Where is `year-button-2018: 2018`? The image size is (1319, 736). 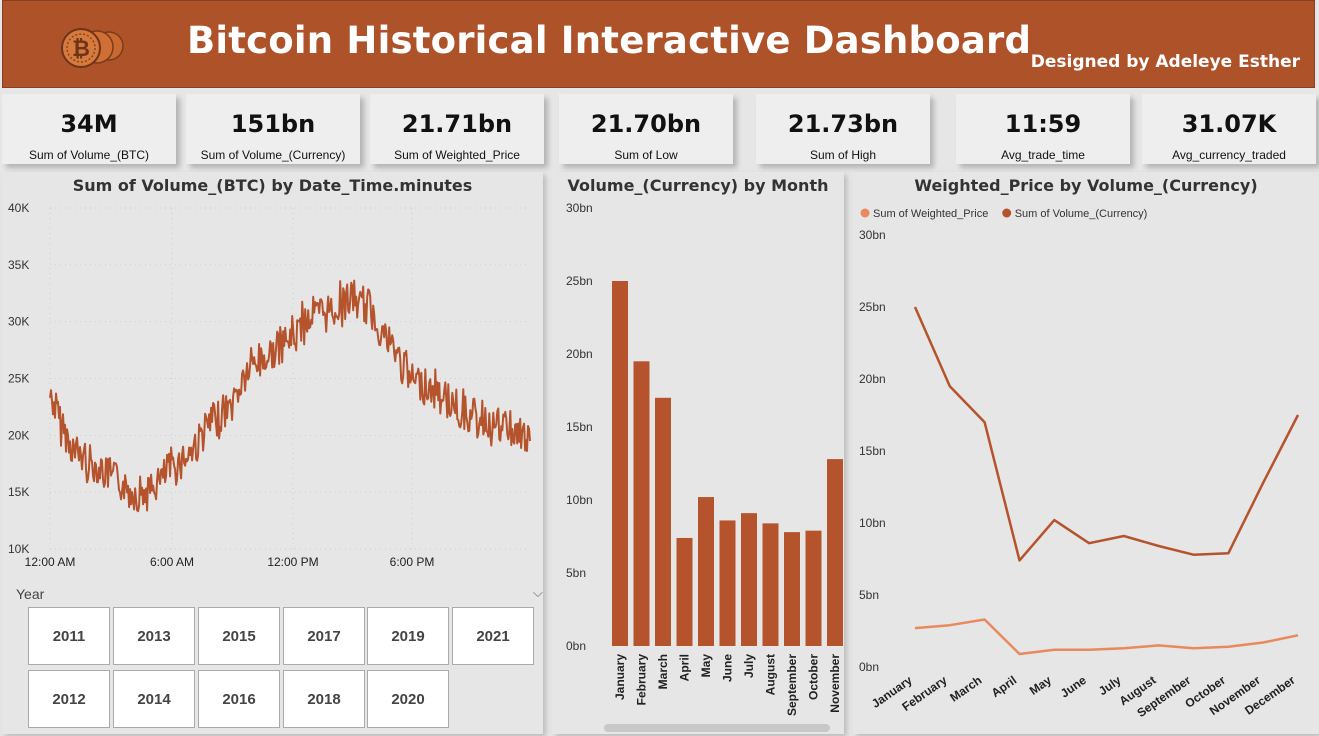 year-button-2018: 2018 is located at coordinates (324, 699).